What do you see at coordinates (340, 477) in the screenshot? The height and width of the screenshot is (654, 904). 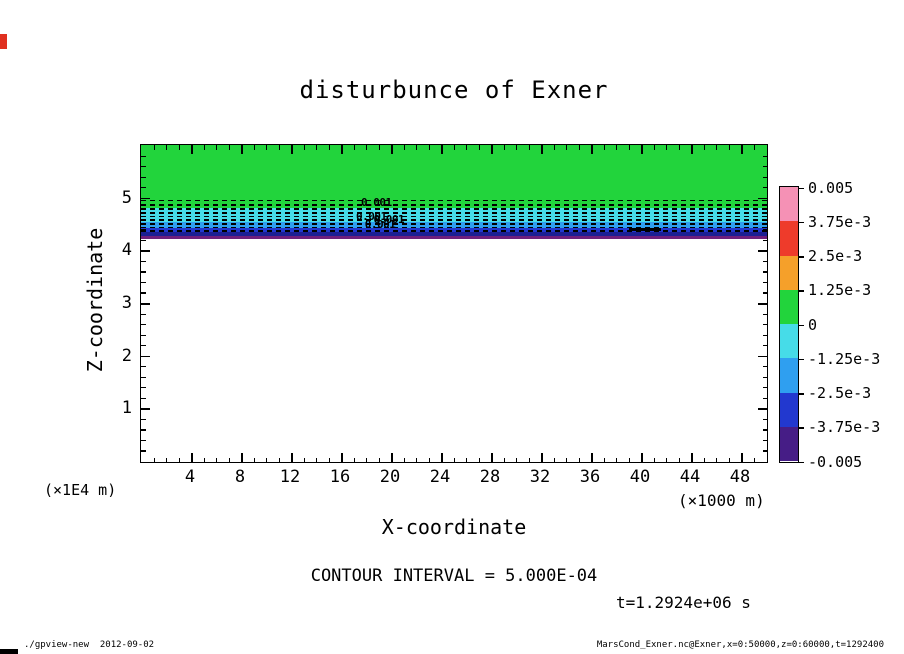 I see `x-tick-label: 16` at bounding box center [340, 477].